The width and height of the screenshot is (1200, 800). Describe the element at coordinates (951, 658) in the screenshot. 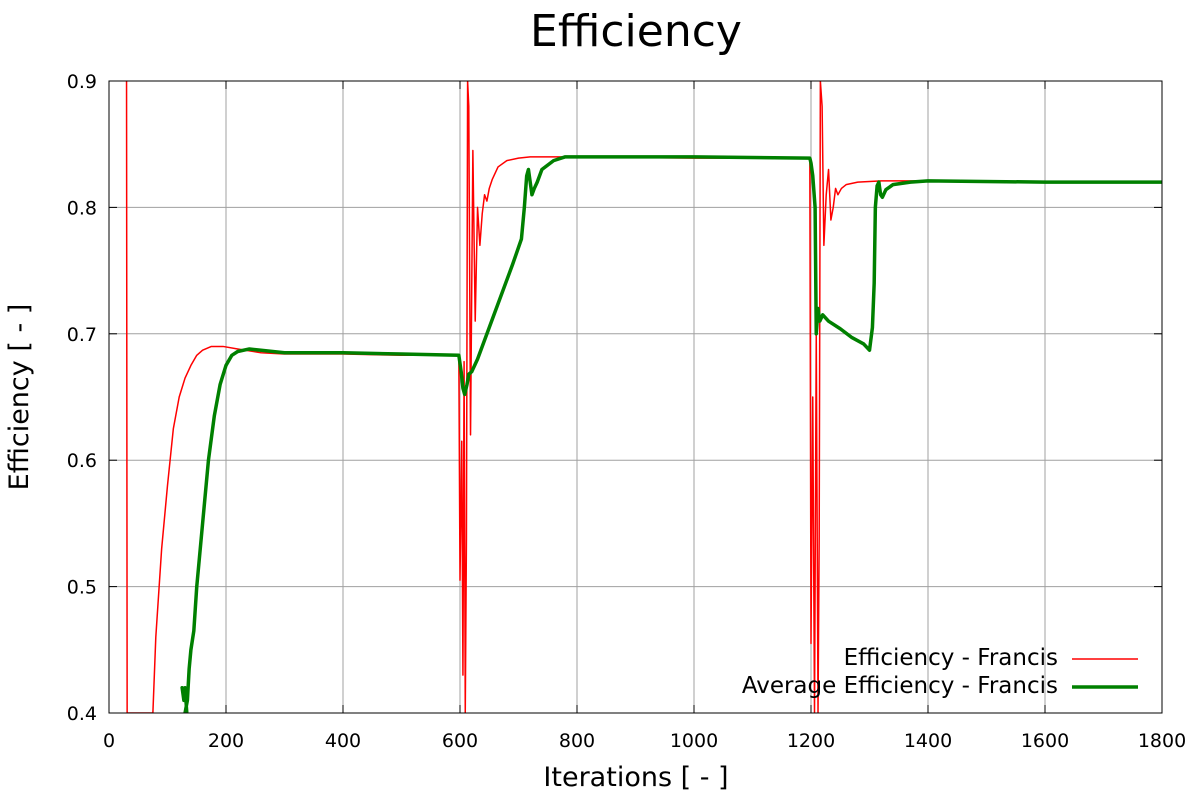

I see `legend-label-efficiency: Efficiency - Francis` at that location.